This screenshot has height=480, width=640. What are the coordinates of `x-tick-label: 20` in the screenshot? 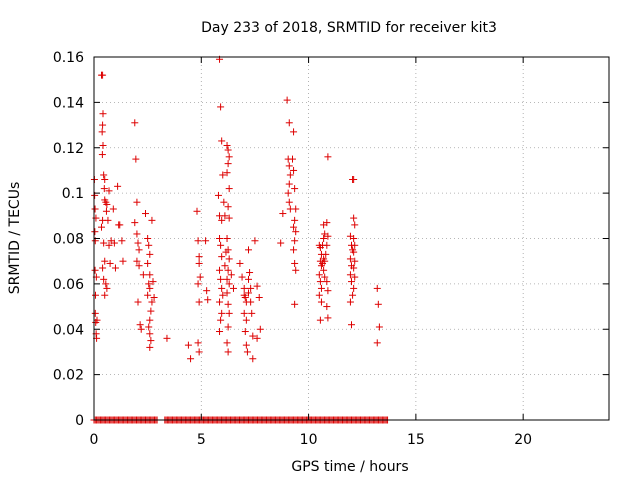 It's located at (523, 440).